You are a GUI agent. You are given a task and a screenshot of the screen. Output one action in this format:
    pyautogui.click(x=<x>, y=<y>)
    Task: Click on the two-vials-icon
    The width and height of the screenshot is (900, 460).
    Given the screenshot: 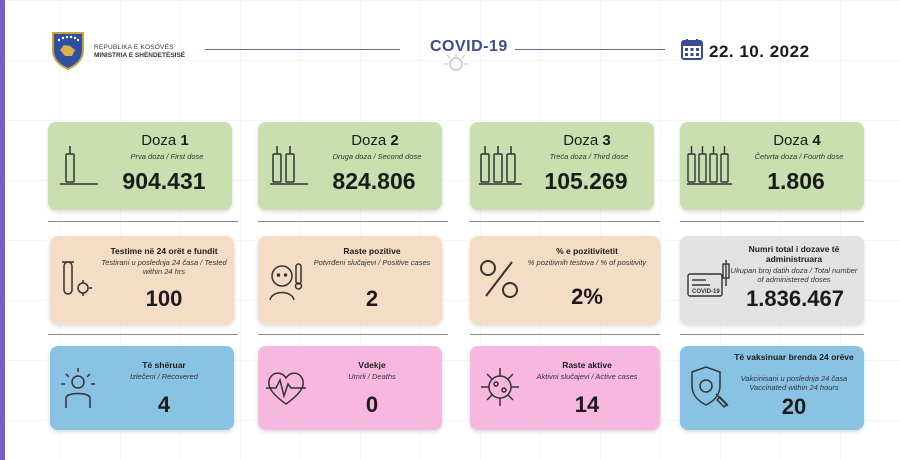 What is the action you would take?
    pyautogui.click(x=289, y=165)
    